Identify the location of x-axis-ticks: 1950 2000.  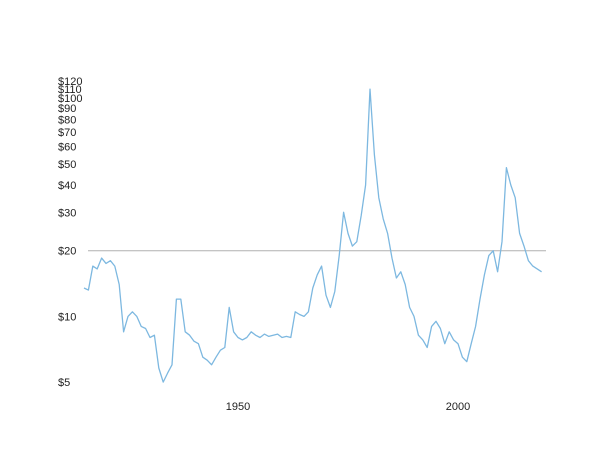
(348, 407).